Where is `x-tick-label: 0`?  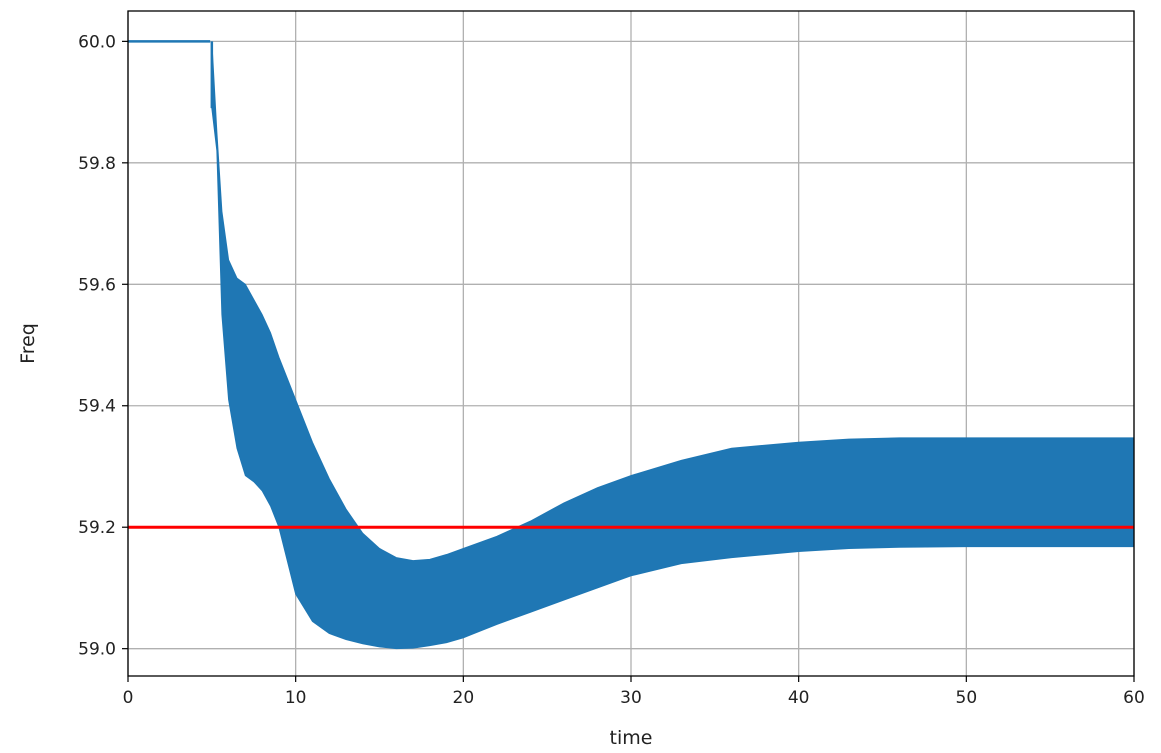
x-tick-label: 0 is located at coordinates (128, 698).